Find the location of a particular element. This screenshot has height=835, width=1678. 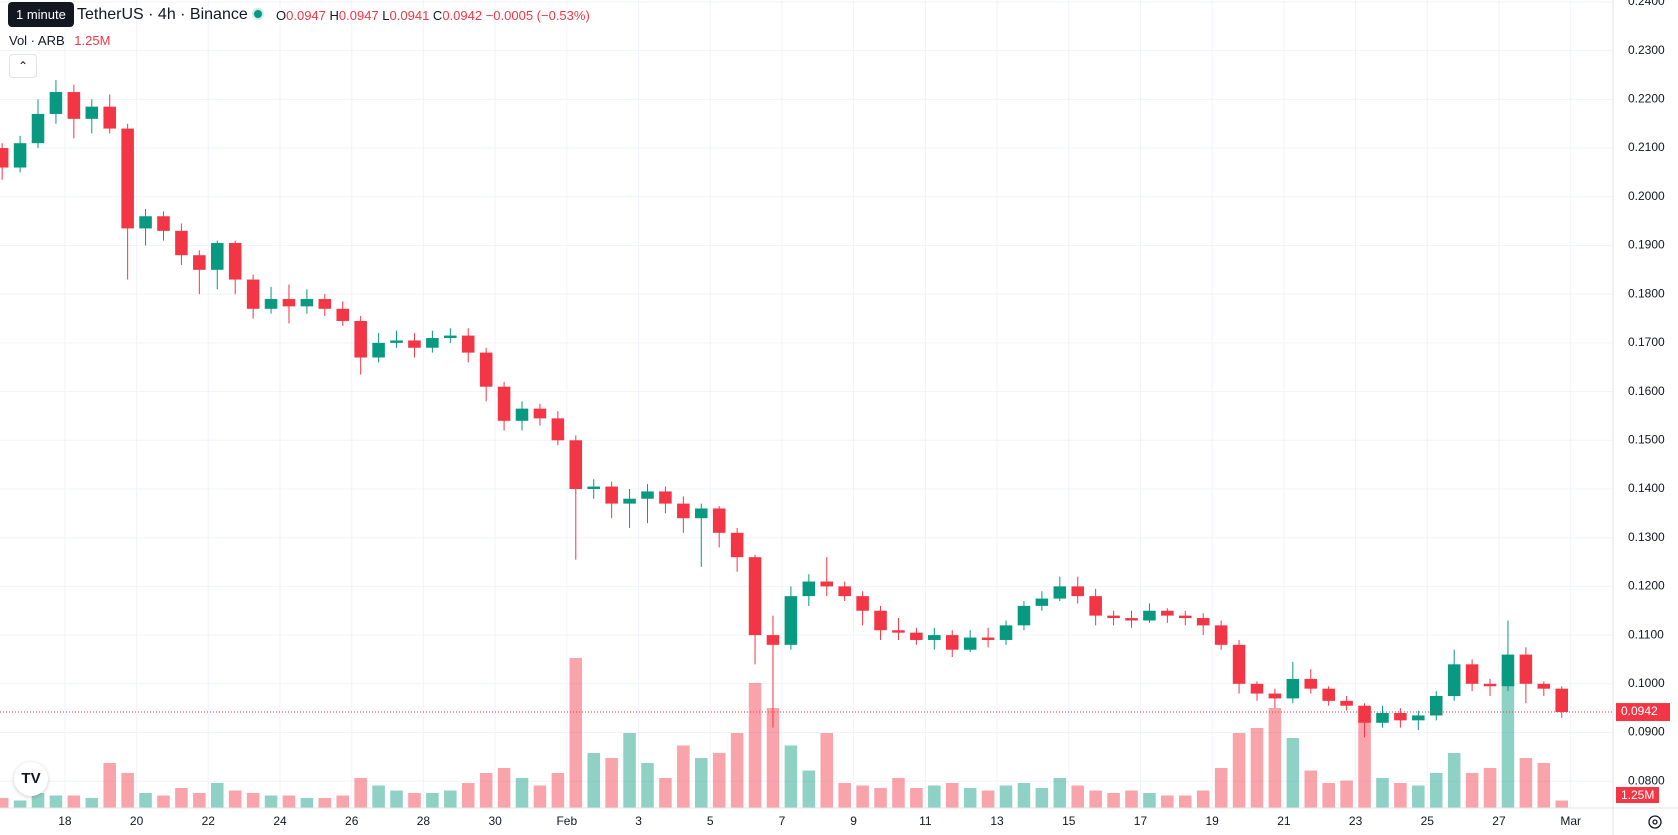

x-tick-label: 15 is located at coordinates (1069, 821).